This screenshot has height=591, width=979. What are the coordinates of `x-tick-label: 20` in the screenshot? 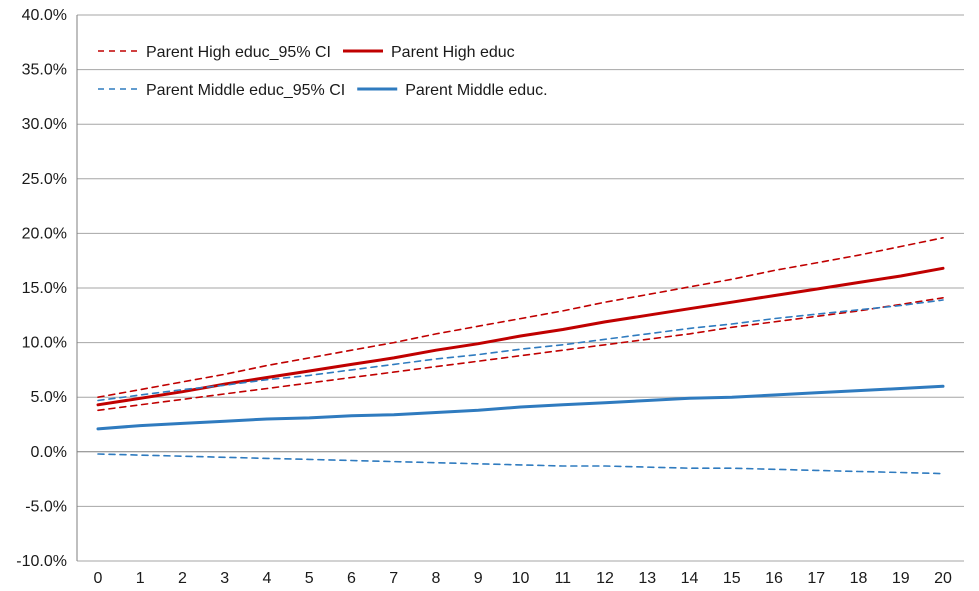 It's located at (943, 578).